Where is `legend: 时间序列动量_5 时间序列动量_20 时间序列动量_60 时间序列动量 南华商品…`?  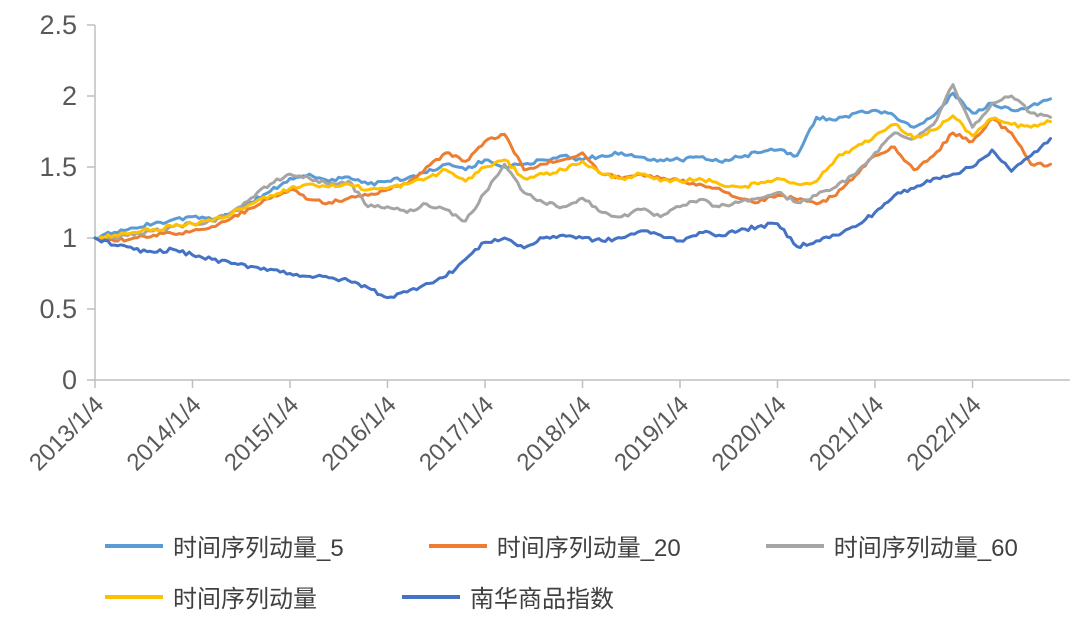 legend: 时间序列动量_5 时间序列动量_20 时间序列动量_60 时间序列动量 南华商品… is located at coordinates (594, 571).